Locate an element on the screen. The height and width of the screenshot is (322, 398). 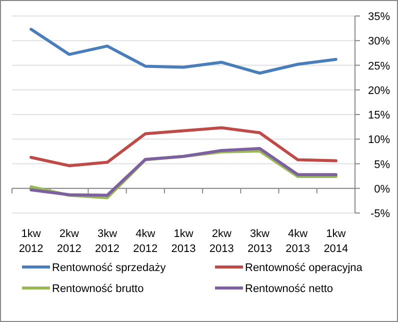
x-tick-label: 4kw 2013 is located at coordinates (298, 241).